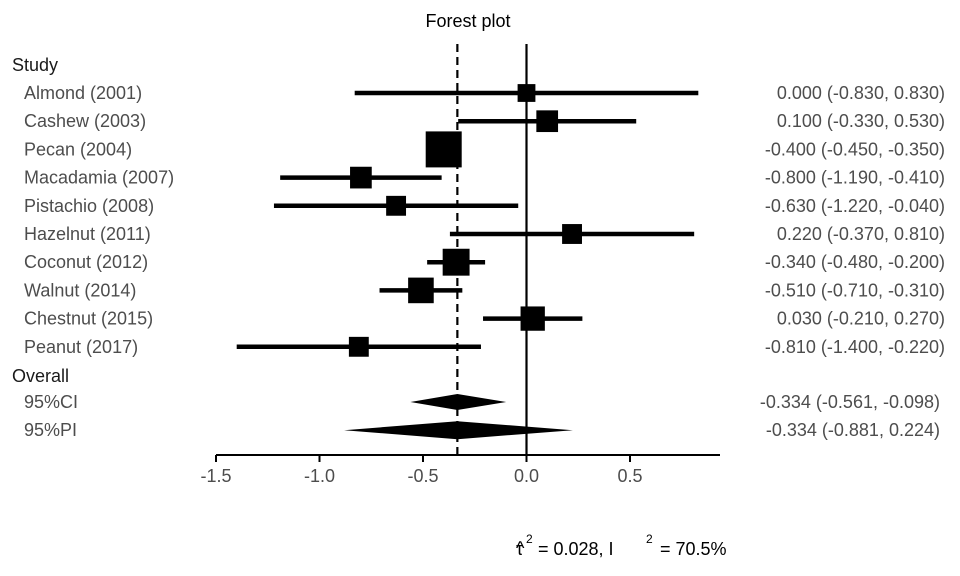  What do you see at coordinates (88, 319) in the screenshot?
I see `study-label: Chestnut (2015)` at bounding box center [88, 319].